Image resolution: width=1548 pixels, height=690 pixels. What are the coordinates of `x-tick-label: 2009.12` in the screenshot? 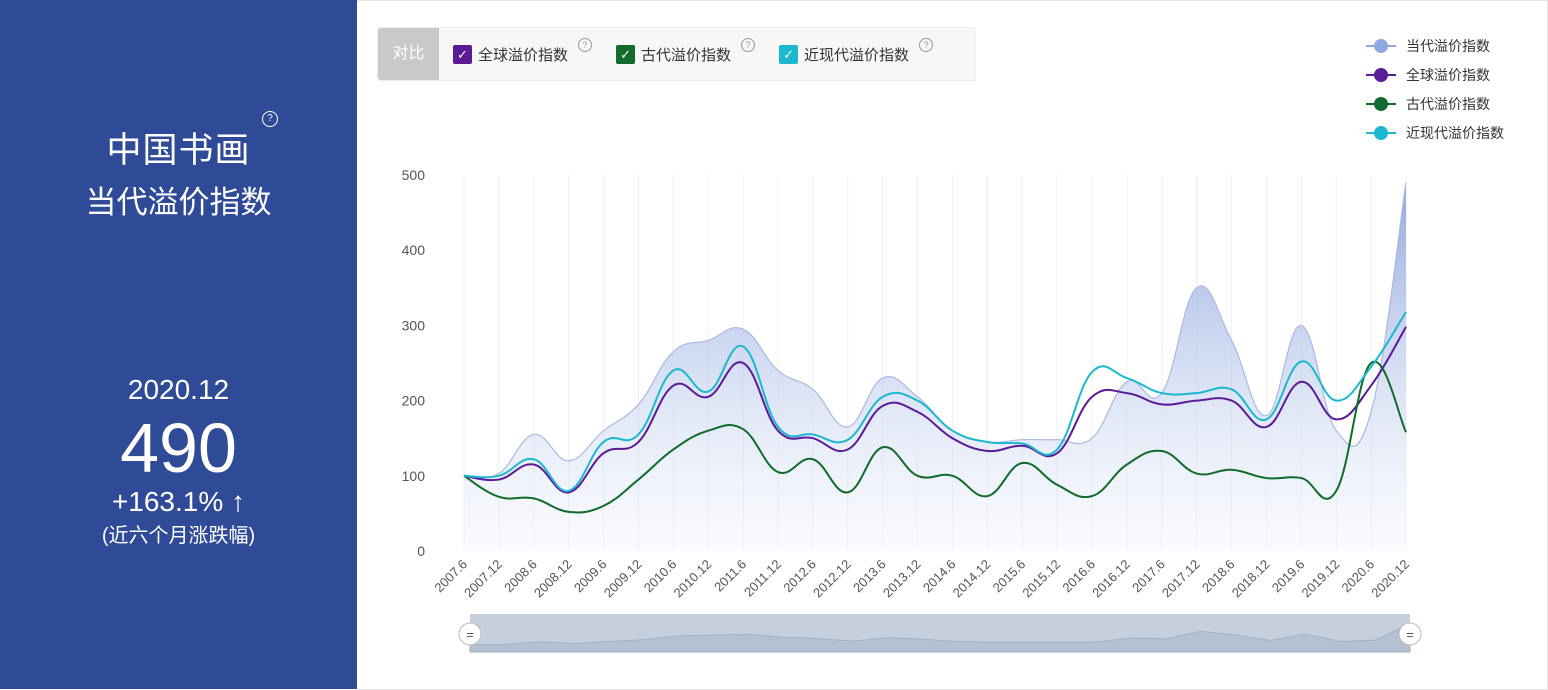 It's located at (623, 579).